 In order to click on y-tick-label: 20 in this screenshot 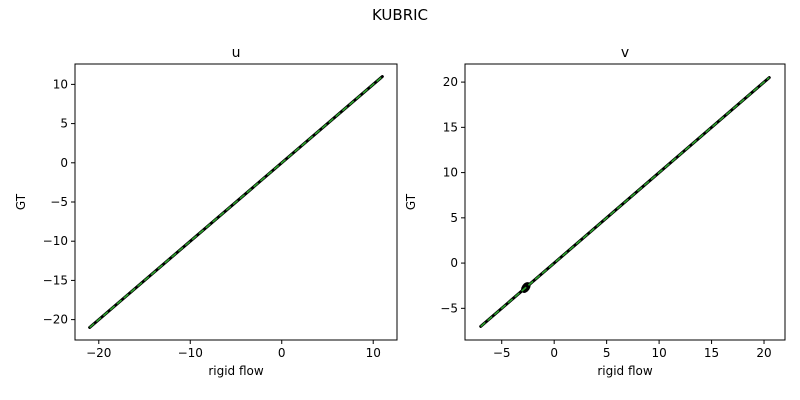, I will do `click(450, 82)`.